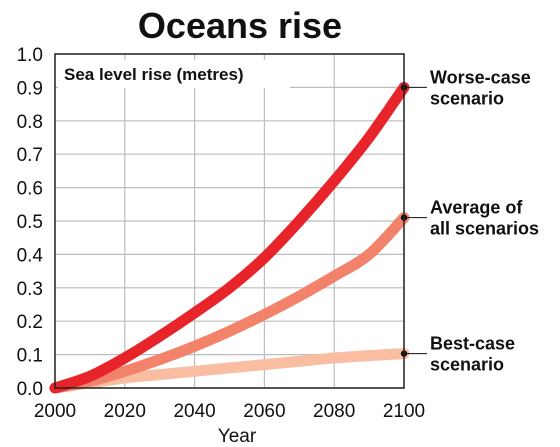 The height and width of the screenshot is (447, 560). Describe the element at coordinates (334, 411) in the screenshot. I see `x-tick-label: 2080` at that location.